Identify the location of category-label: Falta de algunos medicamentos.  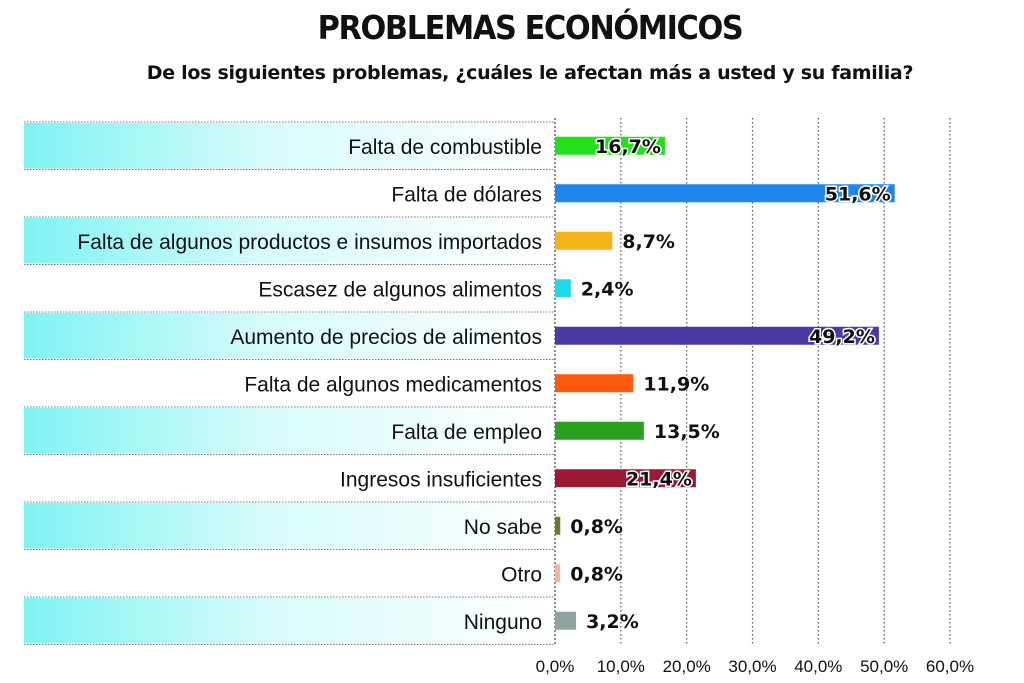
(393, 384).